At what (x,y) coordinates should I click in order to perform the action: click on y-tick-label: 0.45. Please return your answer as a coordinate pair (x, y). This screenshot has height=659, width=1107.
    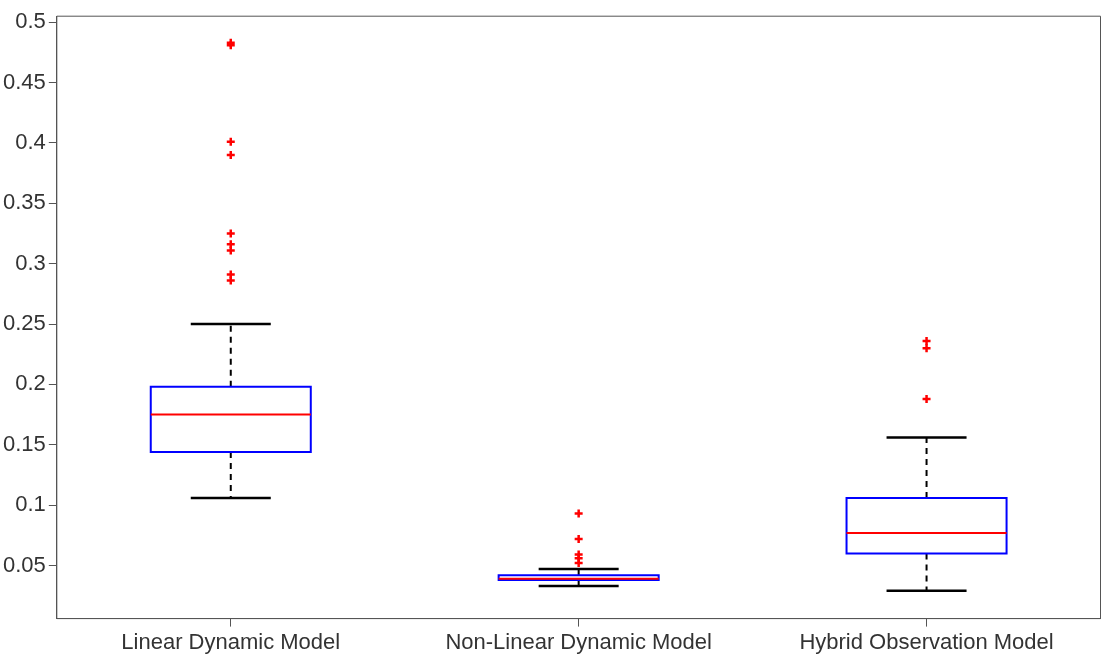
    Looking at the image, I should click on (24, 81).